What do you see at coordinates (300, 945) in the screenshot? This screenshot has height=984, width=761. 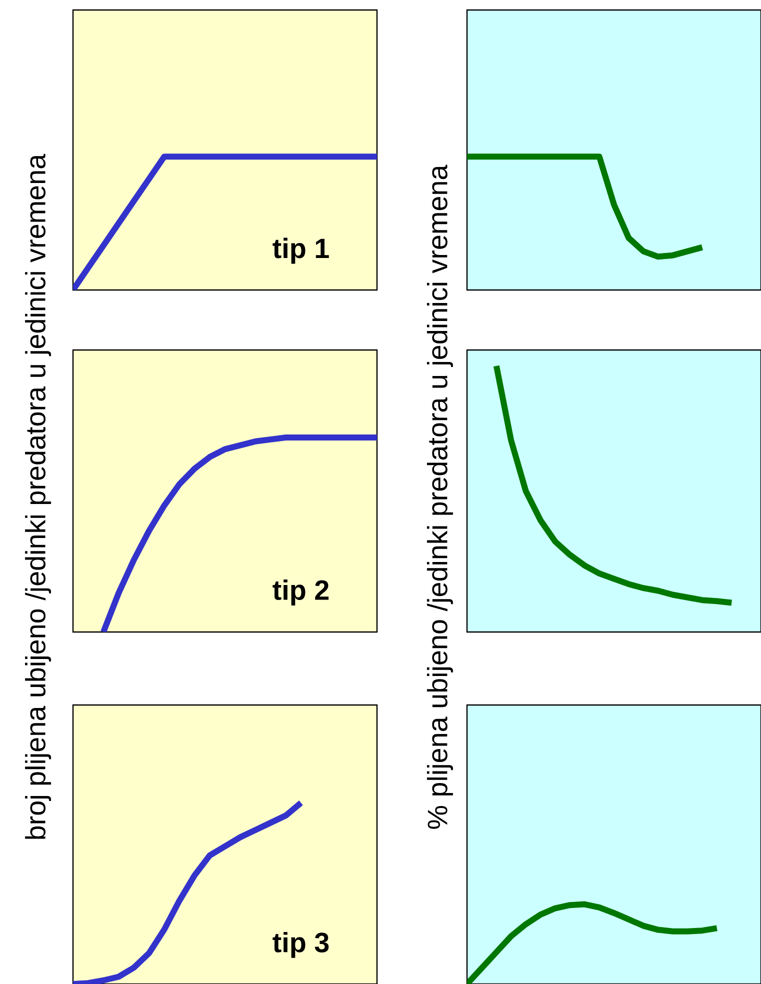 I see `annotation: tip 3` at bounding box center [300, 945].